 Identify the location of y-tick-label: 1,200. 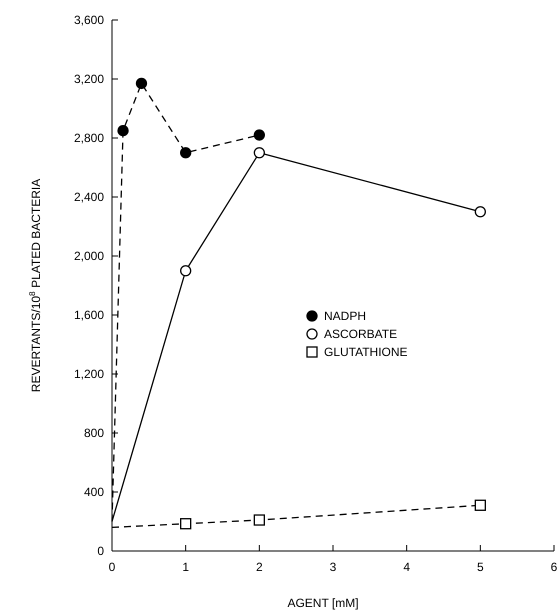
(89, 374).